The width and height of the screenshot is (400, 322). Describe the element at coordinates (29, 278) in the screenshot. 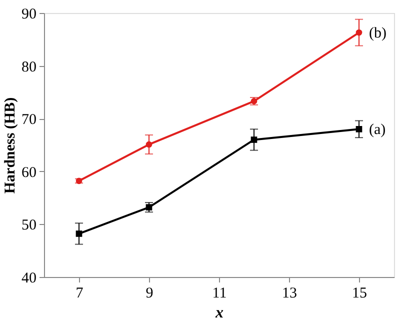

I see `y-tick-label: 40` at that location.